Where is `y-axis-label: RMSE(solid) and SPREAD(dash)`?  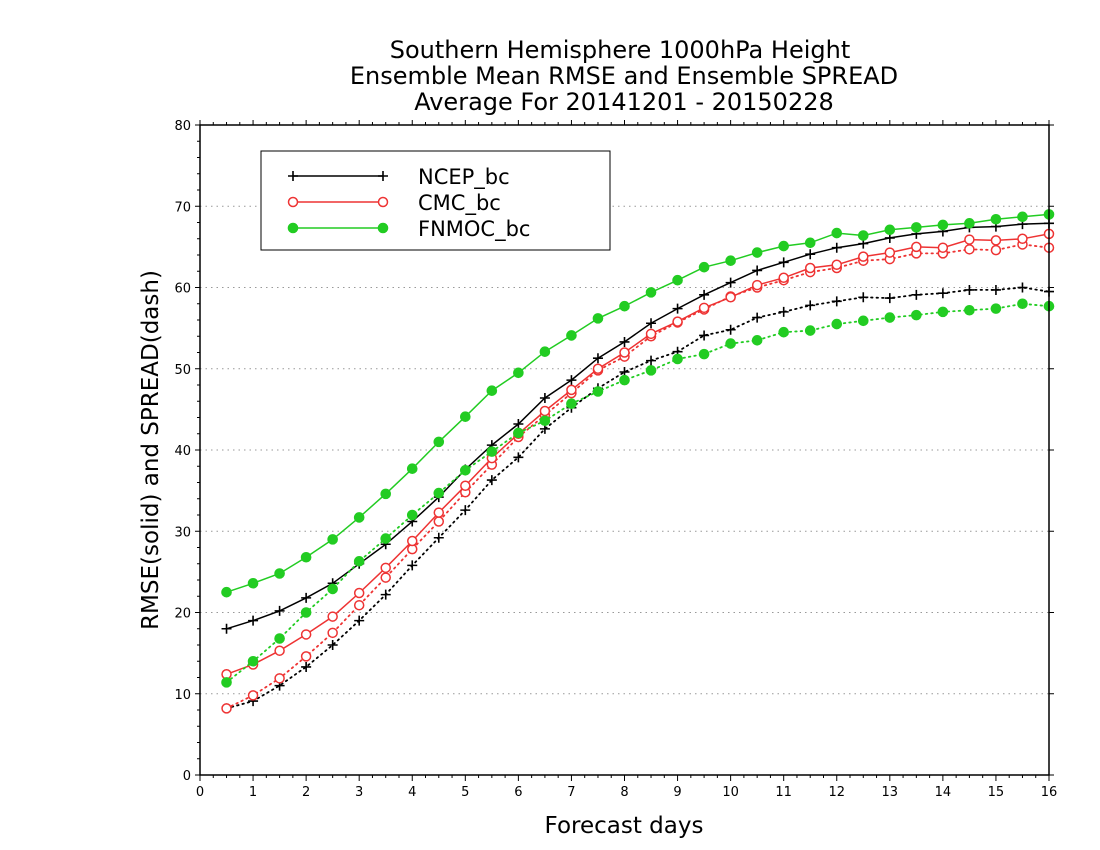 y-axis-label: RMSE(solid) and SPREAD(dash) is located at coordinates (151, 450).